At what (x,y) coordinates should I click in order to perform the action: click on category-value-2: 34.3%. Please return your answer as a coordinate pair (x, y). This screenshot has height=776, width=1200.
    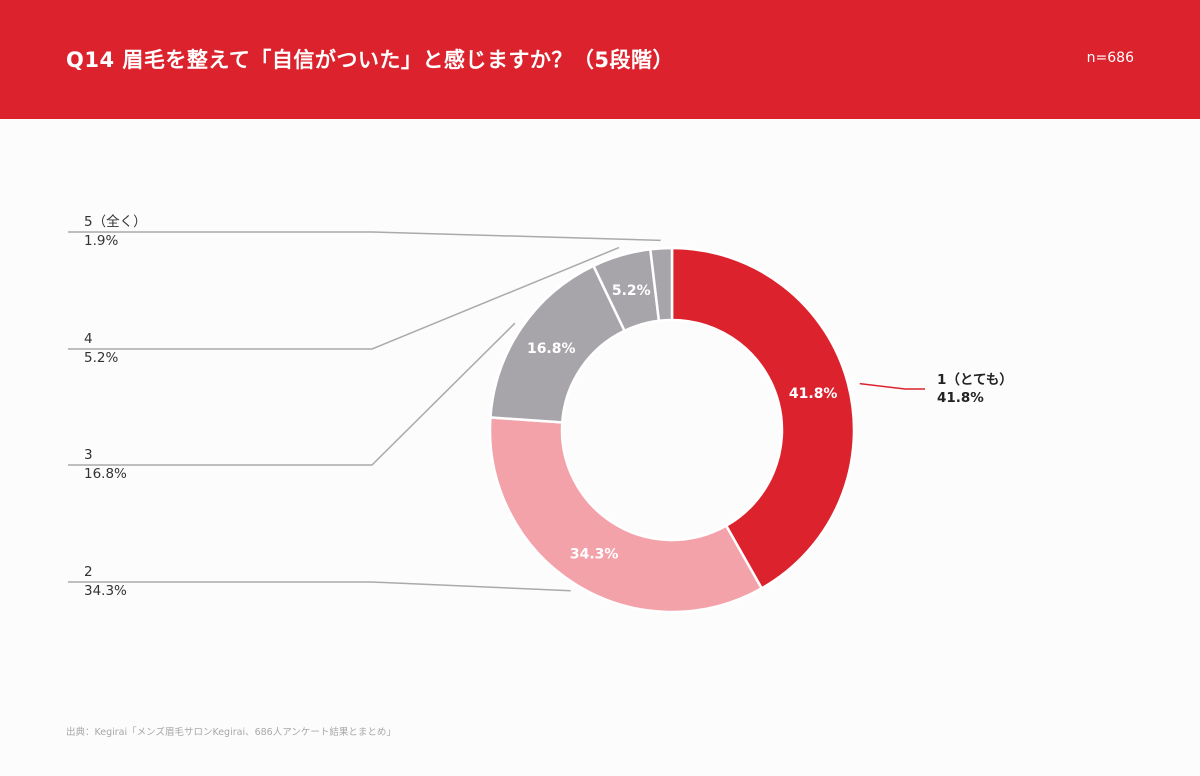
    Looking at the image, I should click on (105, 591).